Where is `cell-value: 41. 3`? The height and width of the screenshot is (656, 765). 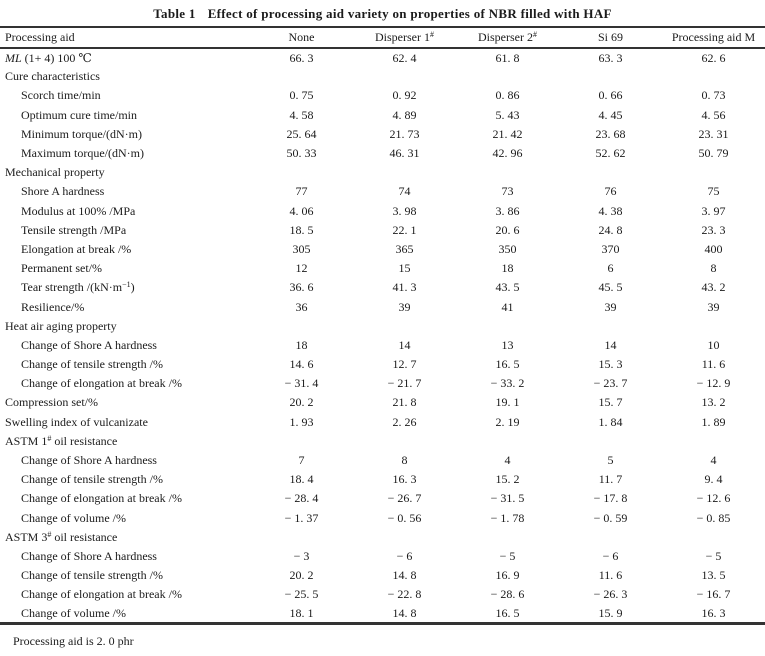 cell-value: 41. 3 is located at coordinates (404, 287).